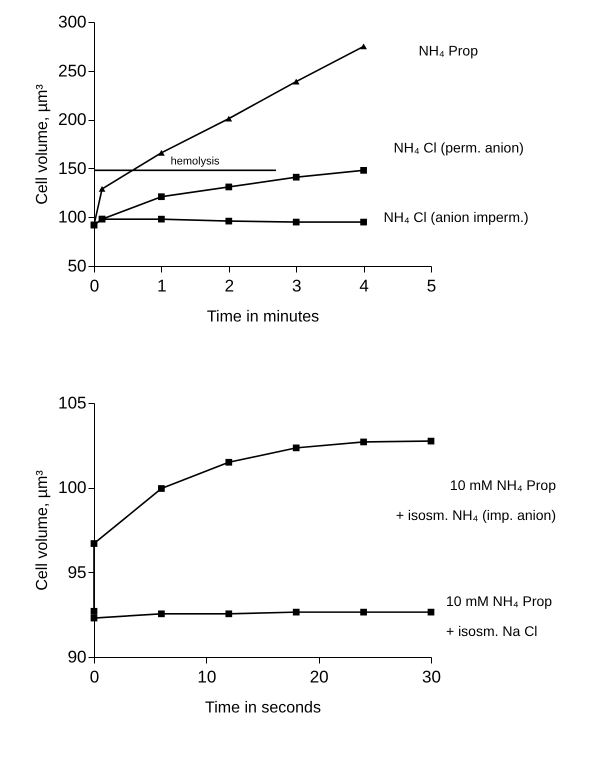 The image size is (610, 757). Describe the element at coordinates (77, 266) in the screenshot. I see `y-tick-label: 50` at that location.